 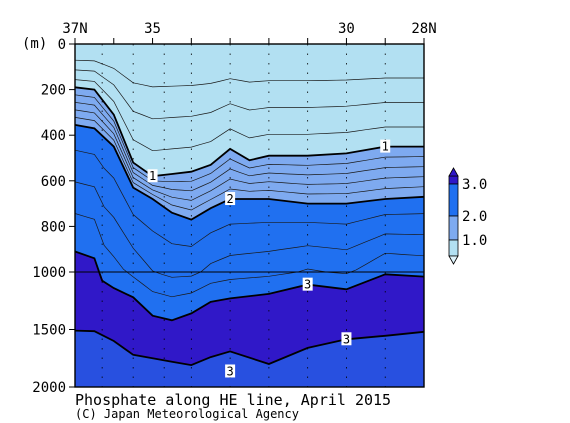 I want to click on y-tick-label: 0, so click(x=62, y=45).